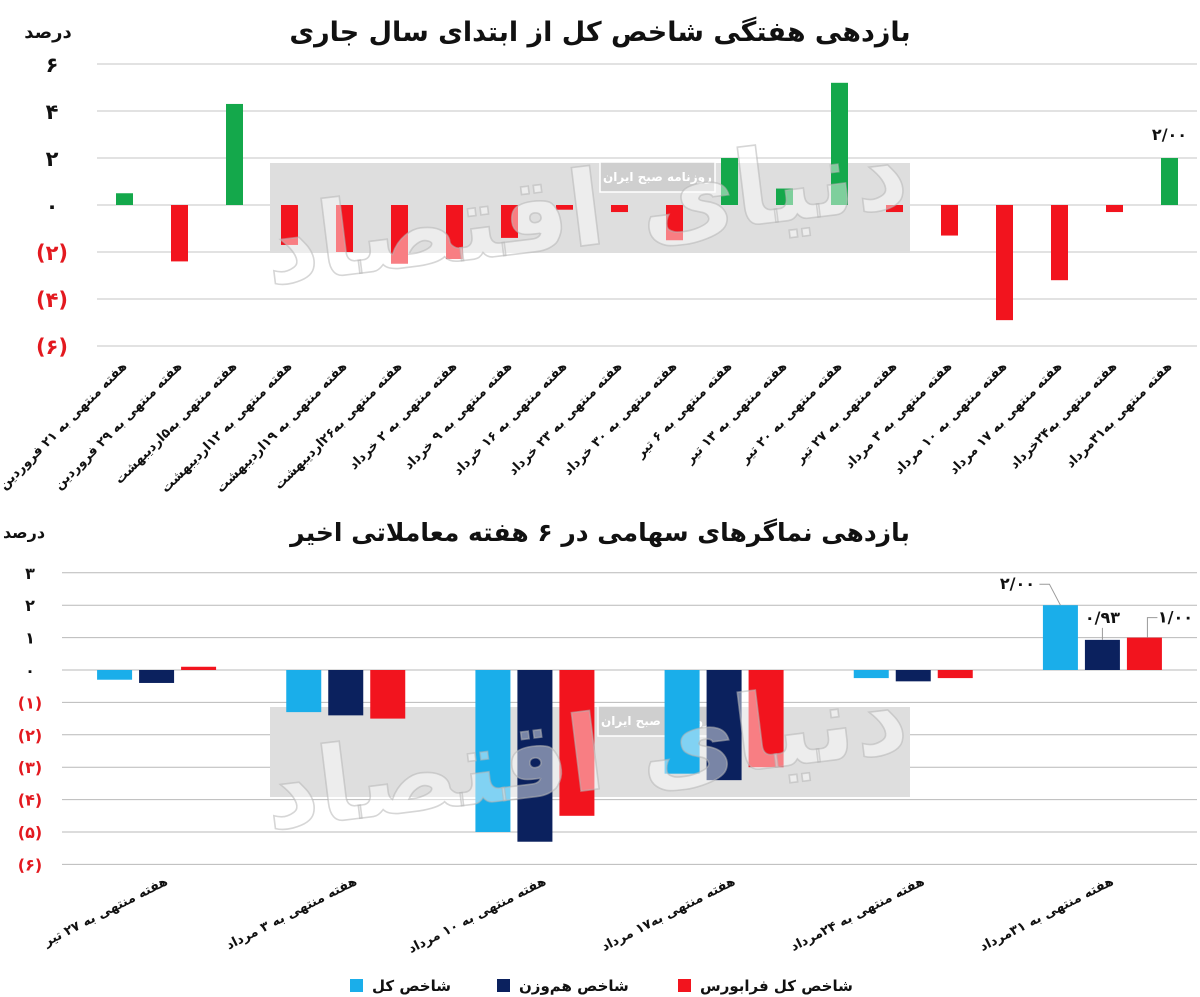  What do you see at coordinates (30, 832) in the screenshot?
I see `y-tick-label: (۵)` at bounding box center [30, 832].